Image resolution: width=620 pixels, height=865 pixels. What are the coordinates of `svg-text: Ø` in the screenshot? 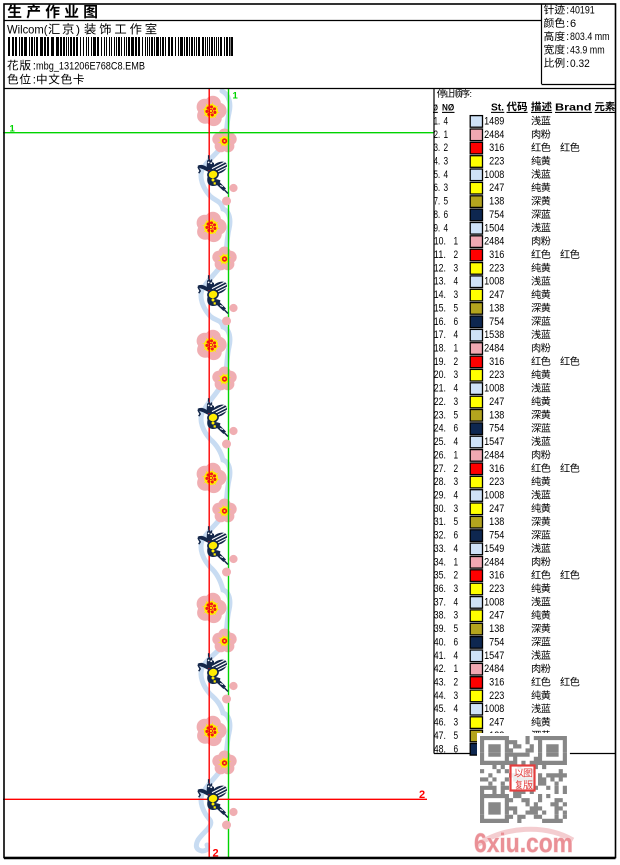 It's located at (435, 107).